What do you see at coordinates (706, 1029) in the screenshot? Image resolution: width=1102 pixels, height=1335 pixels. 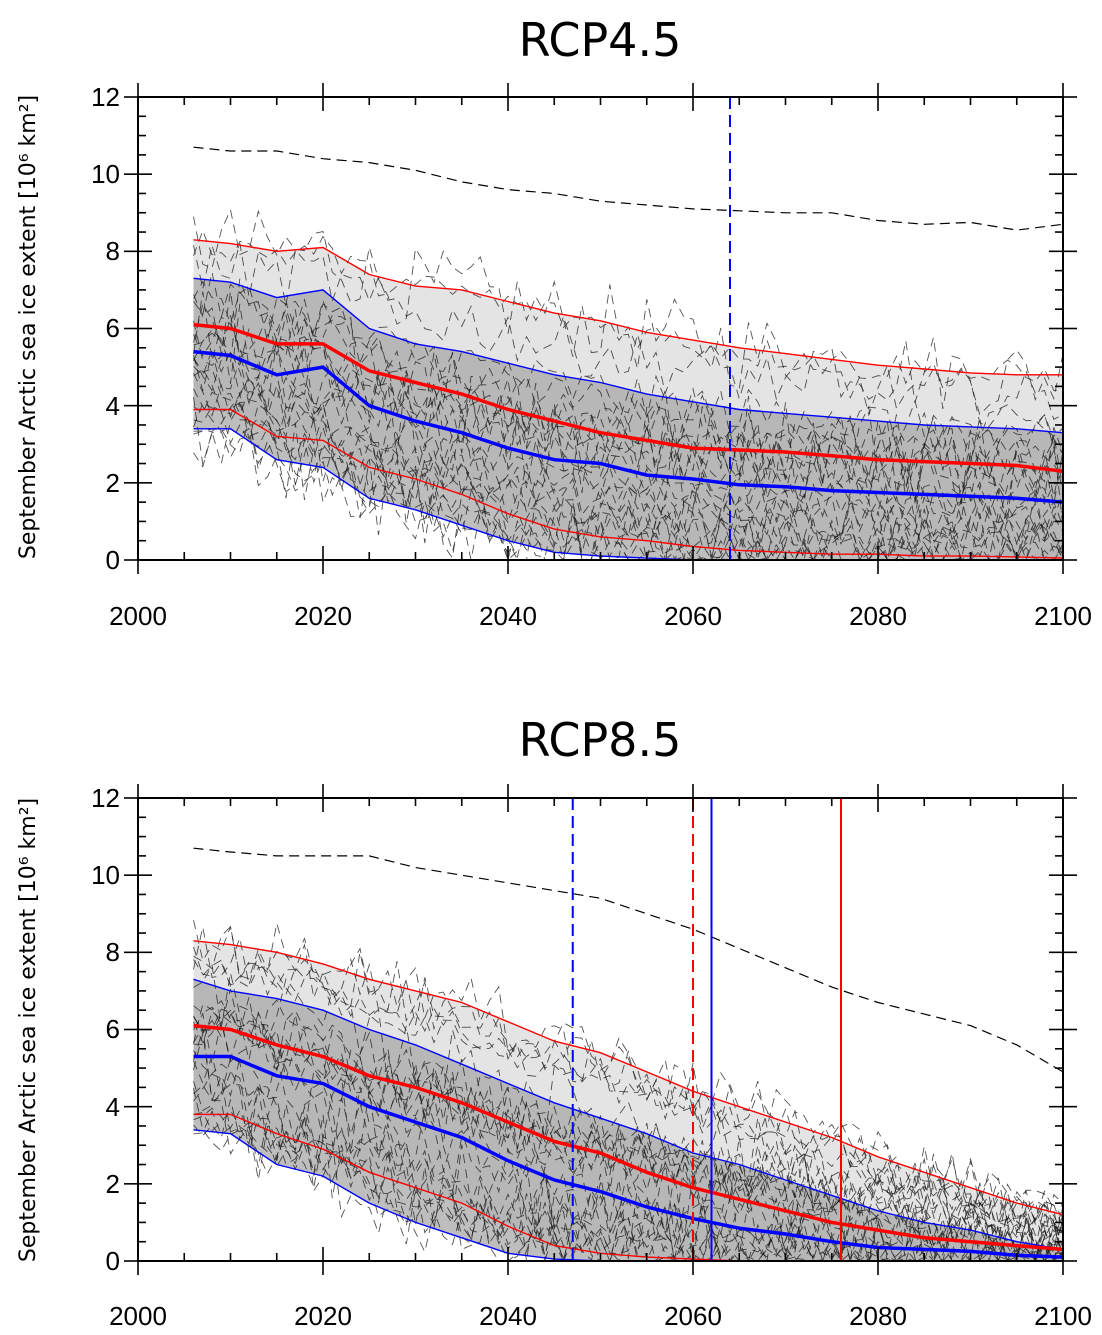 I see `threshold-lines` at bounding box center [706, 1029].